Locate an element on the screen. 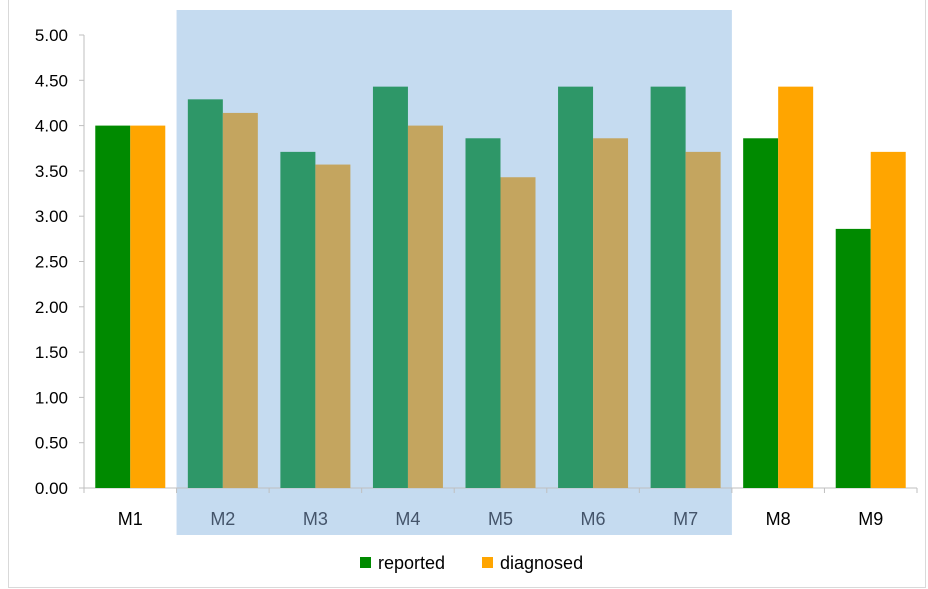 This screenshot has height=589, width=928. y-tick-label: 3.50 is located at coordinates (51, 171).